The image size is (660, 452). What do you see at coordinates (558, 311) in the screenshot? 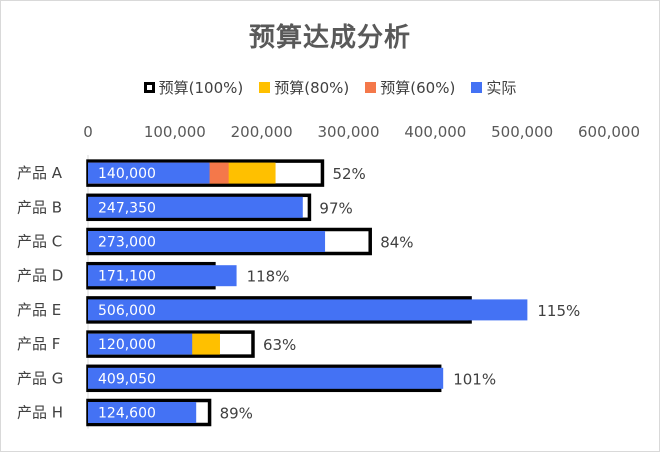
I see `achievement-percent-label: 115%` at bounding box center [558, 311].